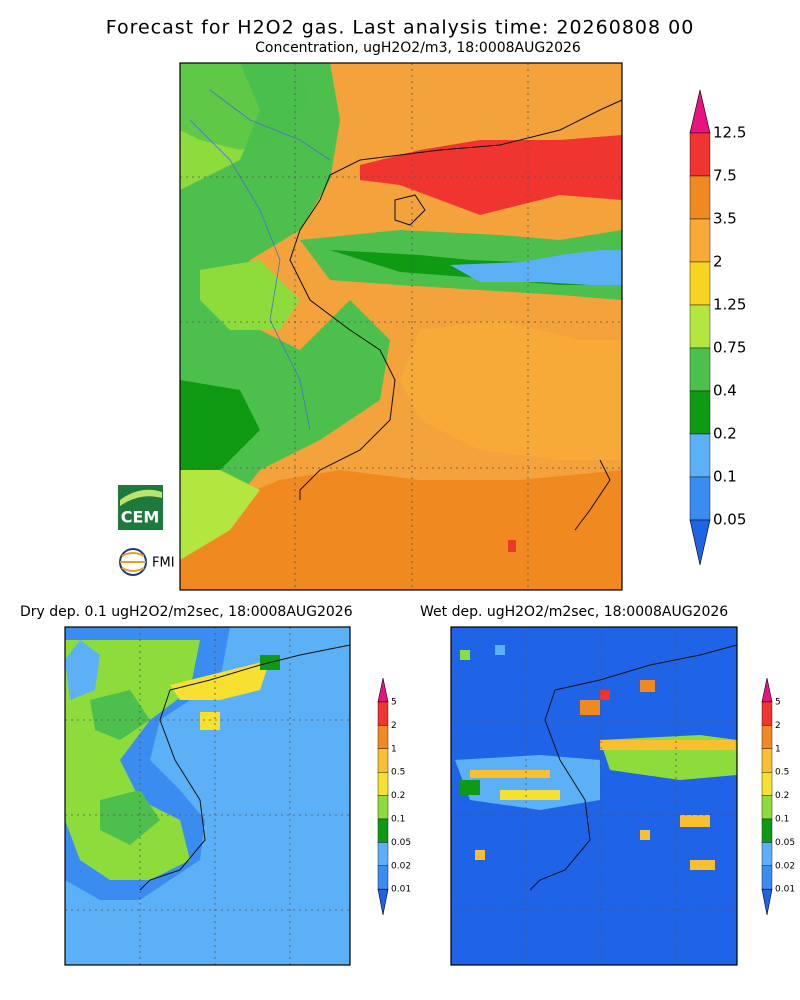 This screenshot has height=1000, width=800. I want to click on legend-label: 3.5, so click(725, 219).